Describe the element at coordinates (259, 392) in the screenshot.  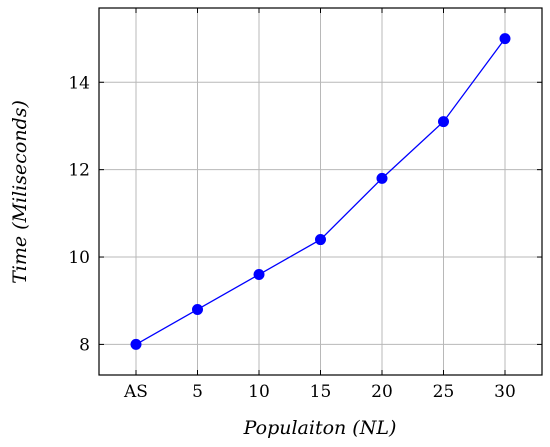
I see `x-tick-label: 10` at that location.